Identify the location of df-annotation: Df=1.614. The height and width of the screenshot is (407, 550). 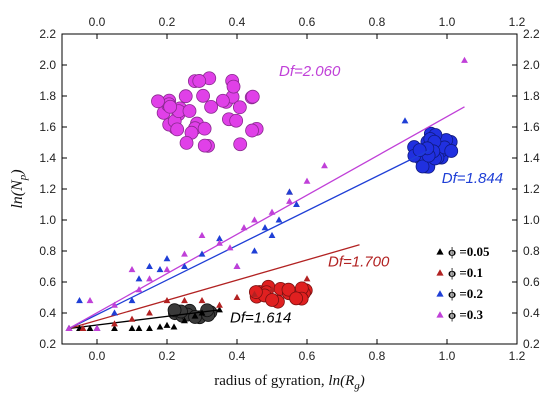
(260, 317).